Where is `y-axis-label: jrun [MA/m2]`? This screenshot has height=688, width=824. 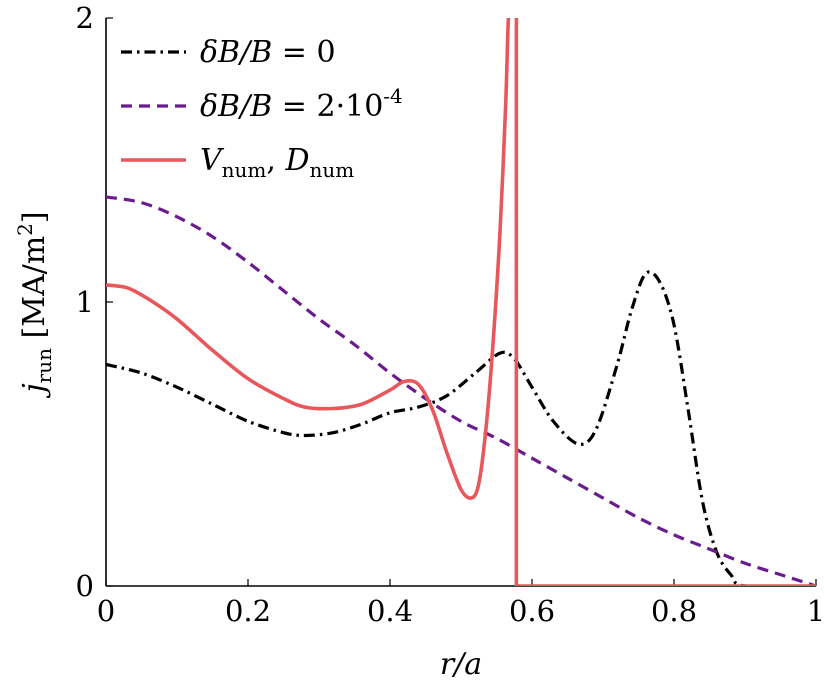
y-axis-label: jrun [MA/m2] is located at coordinates (34, 304).